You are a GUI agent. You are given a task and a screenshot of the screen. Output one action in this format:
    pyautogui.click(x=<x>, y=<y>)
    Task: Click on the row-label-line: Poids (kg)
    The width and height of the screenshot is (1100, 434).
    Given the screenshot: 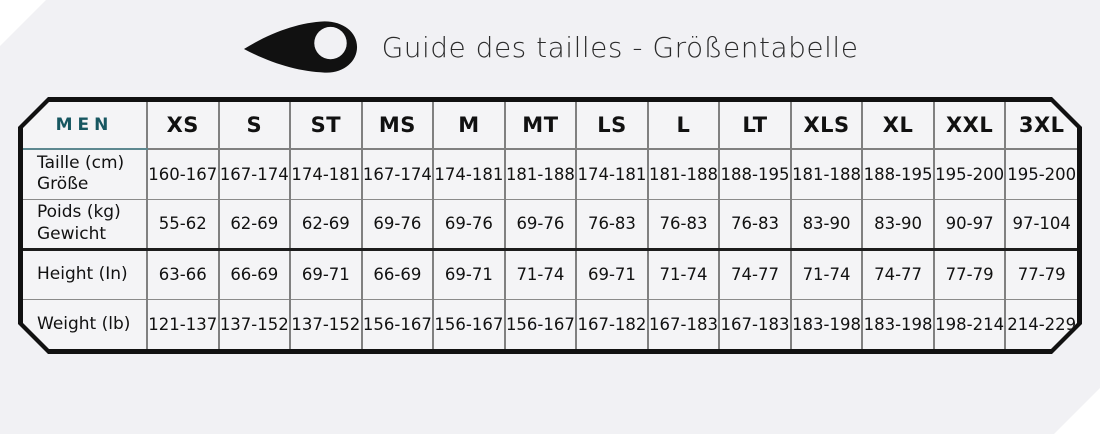 What is the action you would take?
    pyautogui.click(x=79, y=212)
    